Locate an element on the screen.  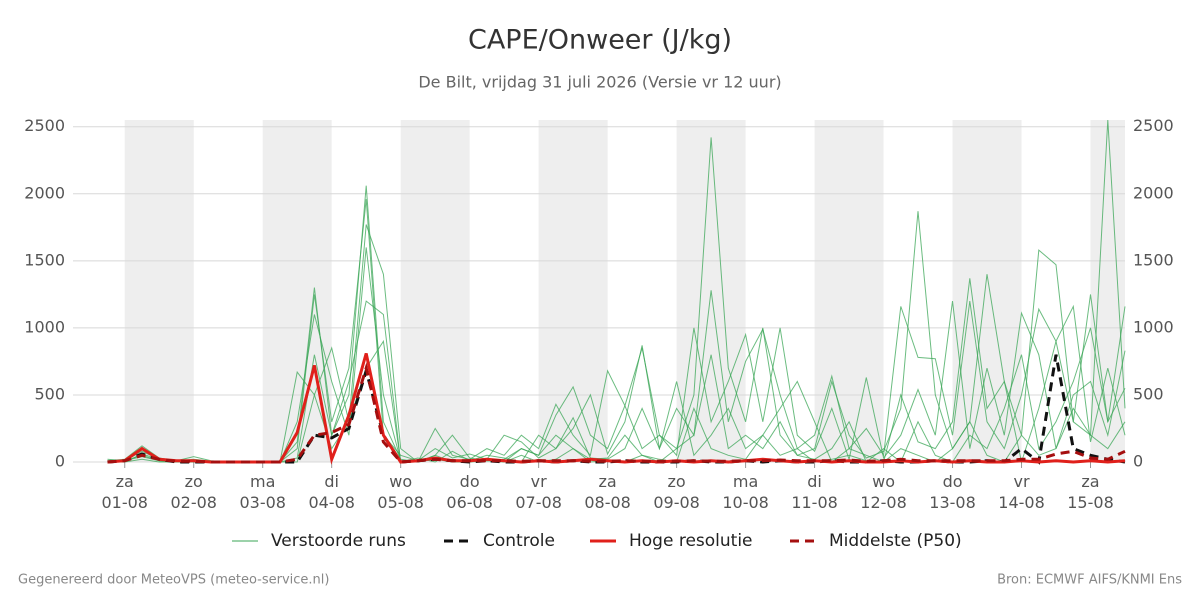
legend-label: Middelste (P50) is located at coordinates (895, 541).